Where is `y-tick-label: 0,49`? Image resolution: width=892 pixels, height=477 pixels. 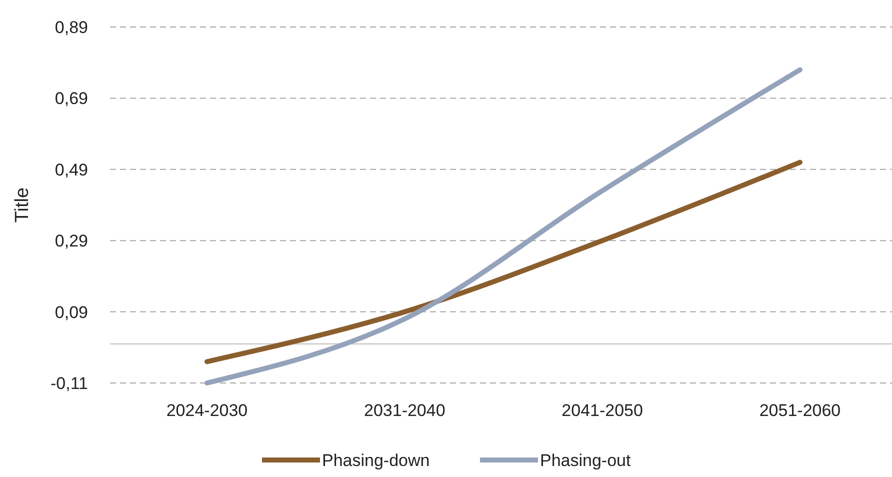
y-tick-label: 0,49 is located at coordinates (71, 170).